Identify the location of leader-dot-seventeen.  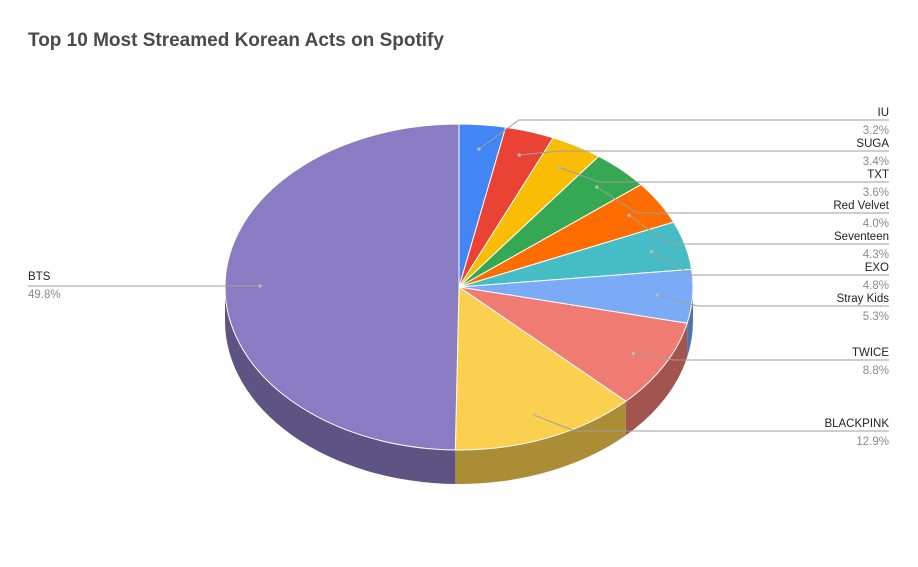
(629, 215).